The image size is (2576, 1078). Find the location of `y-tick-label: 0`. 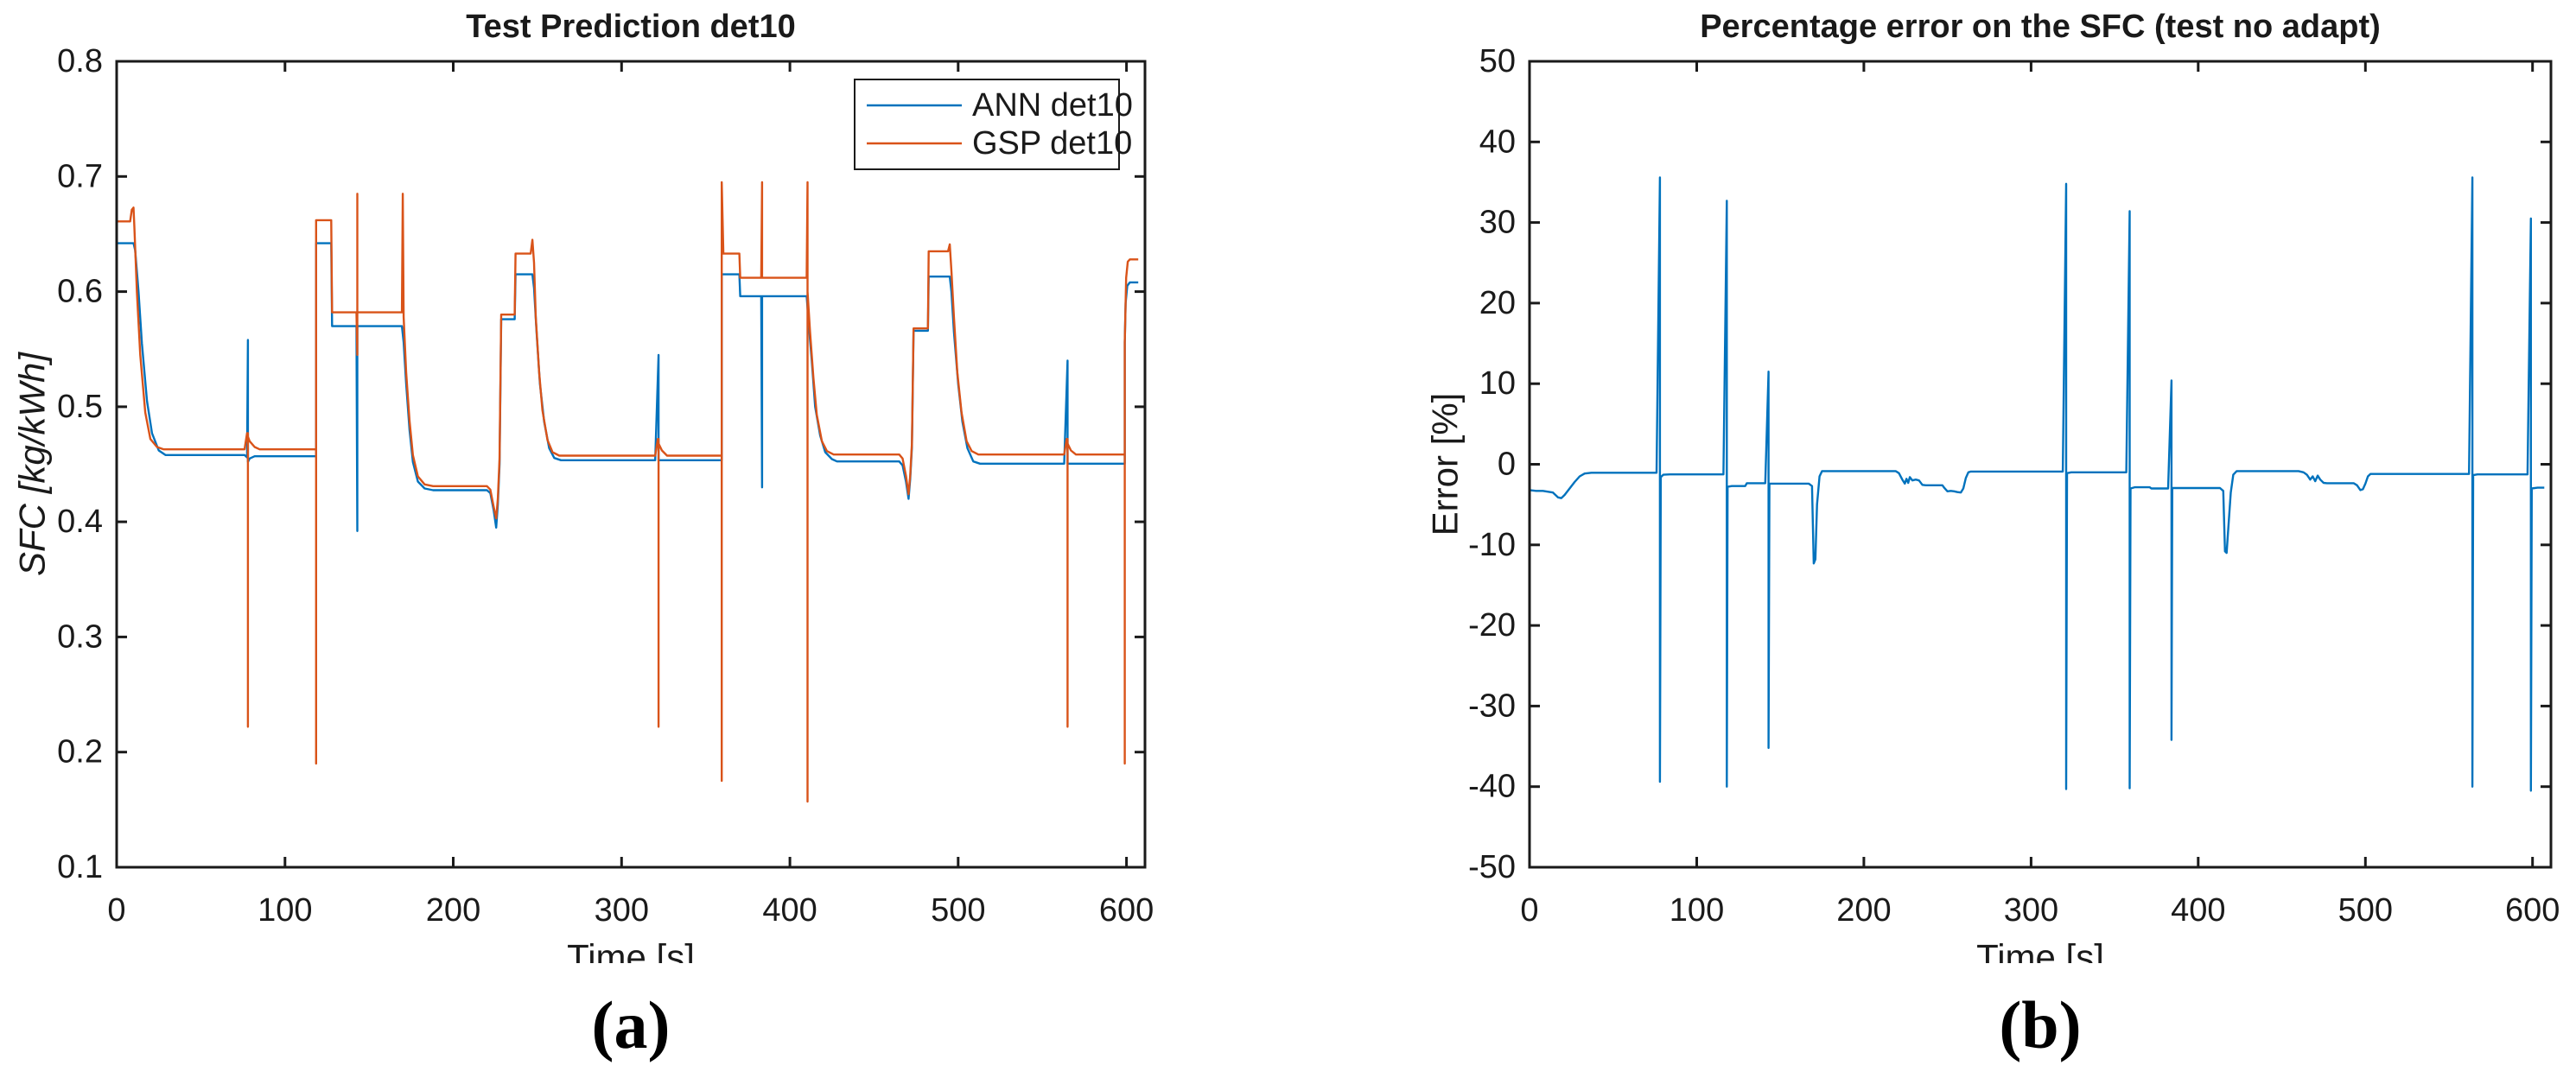

y-tick-label: 0 is located at coordinates (1507, 465).